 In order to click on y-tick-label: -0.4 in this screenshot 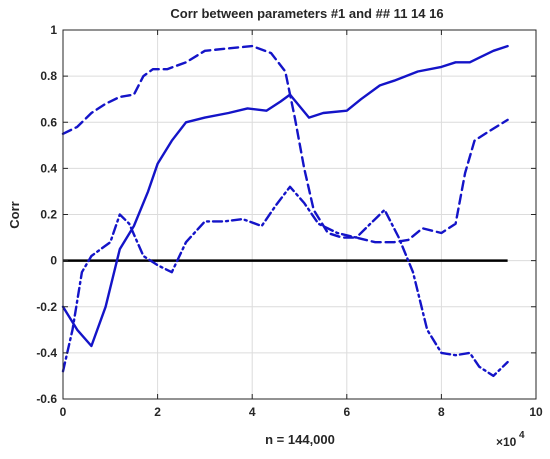, I will do `click(46, 353)`.